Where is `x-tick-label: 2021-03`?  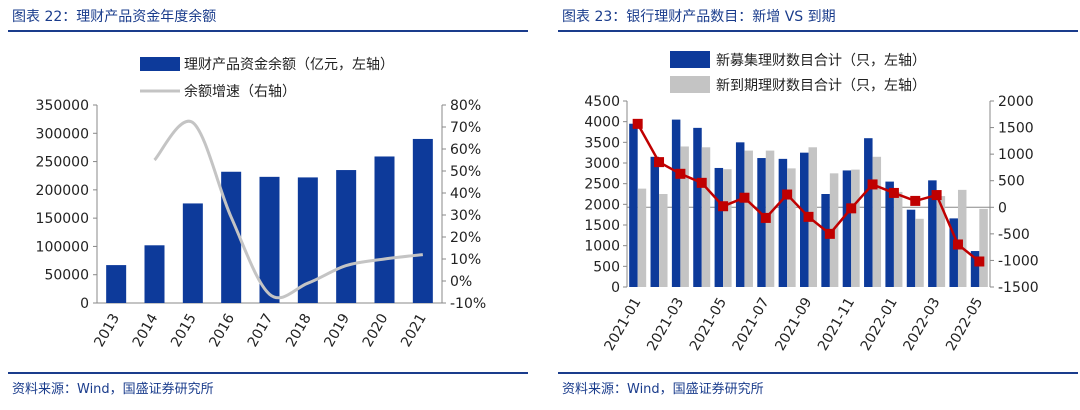 x-tick-label: 2021-03 is located at coordinates (665, 324).